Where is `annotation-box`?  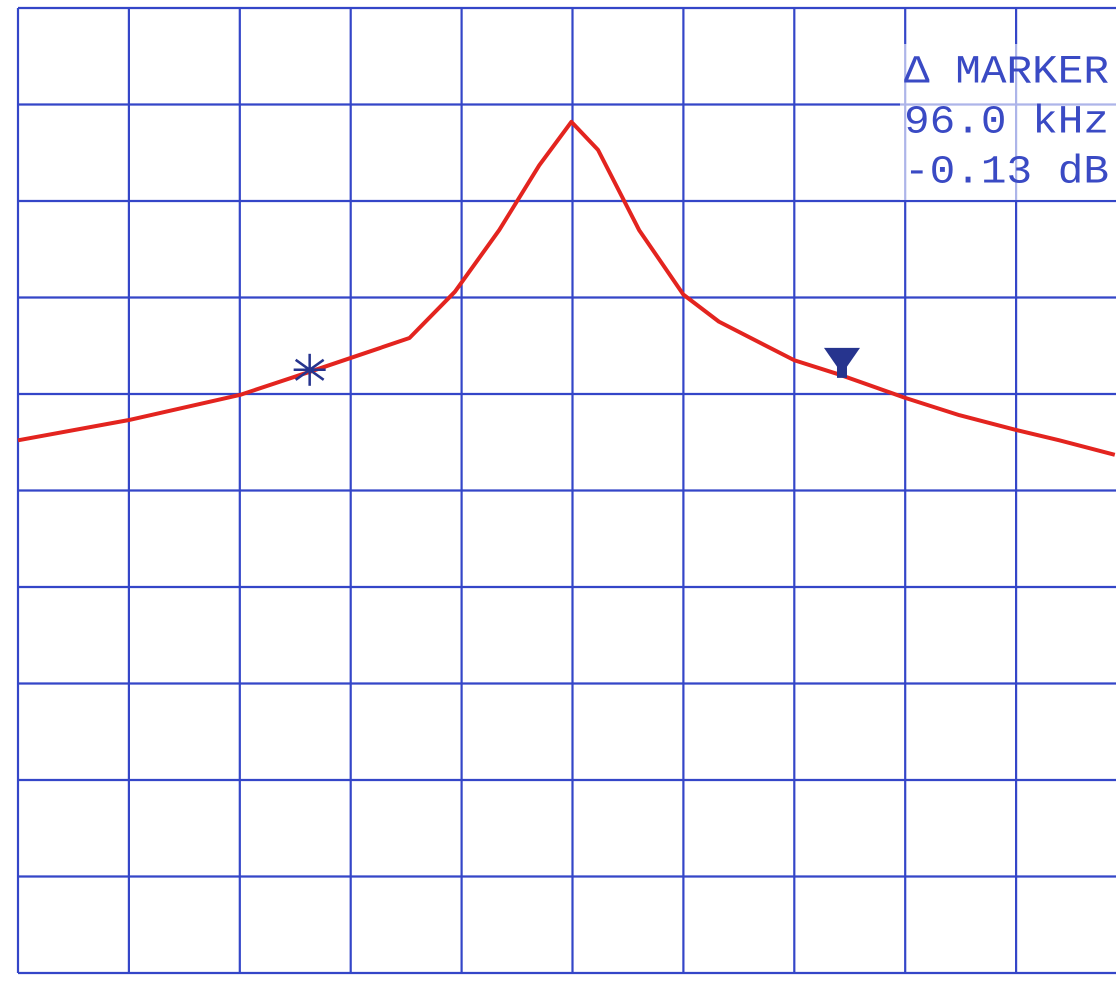 annotation-box is located at coordinates (1008, 122).